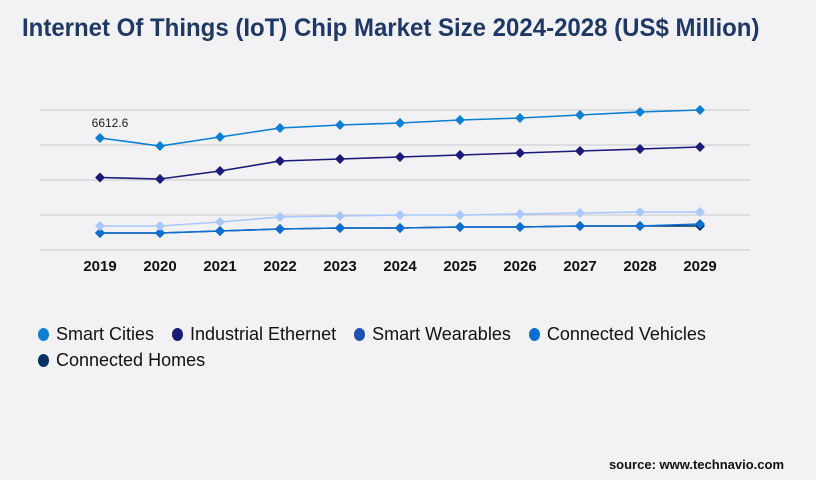 This screenshot has height=480, width=816. Describe the element at coordinates (263, 333) in the screenshot. I see `legend-label: Industrial Ethernet` at that location.